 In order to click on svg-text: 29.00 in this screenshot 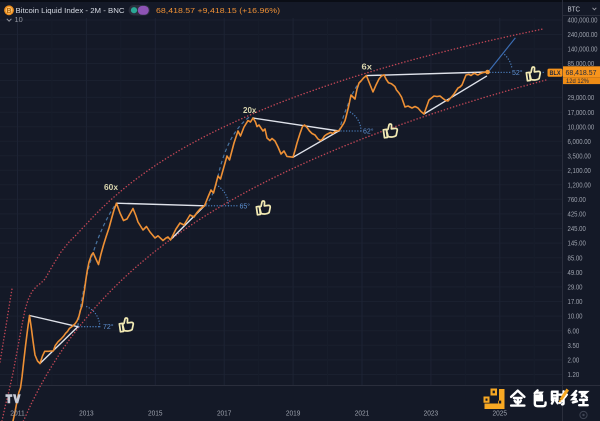, I will do `click(575, 287)`.